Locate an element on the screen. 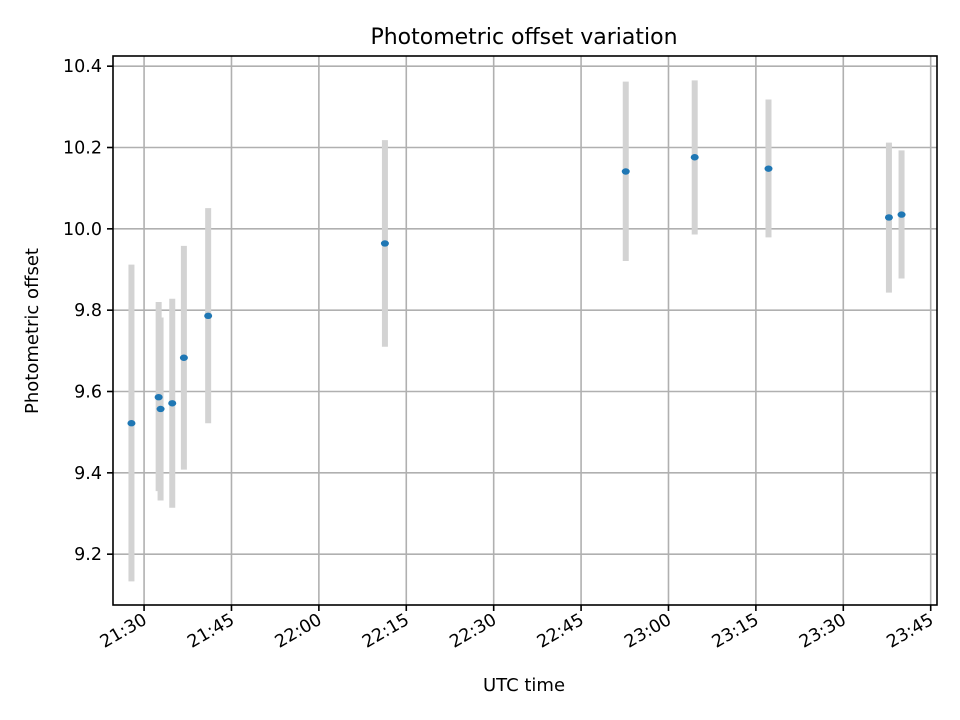 The width and height of the screenshot is (960, 720). y-tick-label: 9.6 is located at coordinates (88, 393).